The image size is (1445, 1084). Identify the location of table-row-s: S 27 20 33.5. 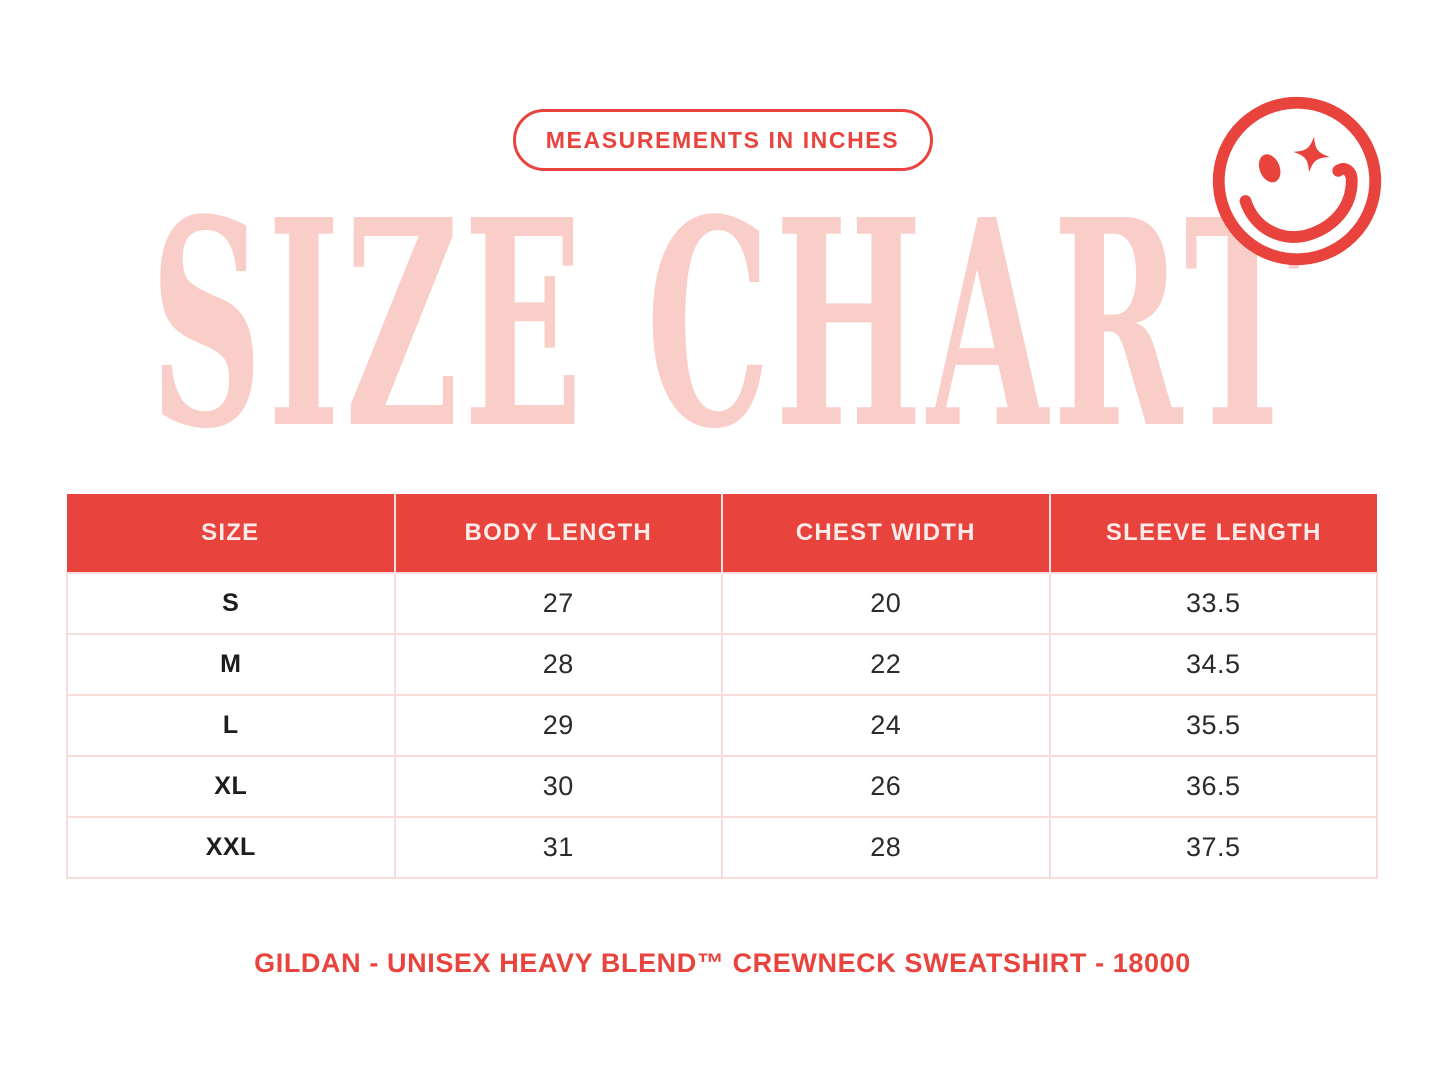
(722, 603).